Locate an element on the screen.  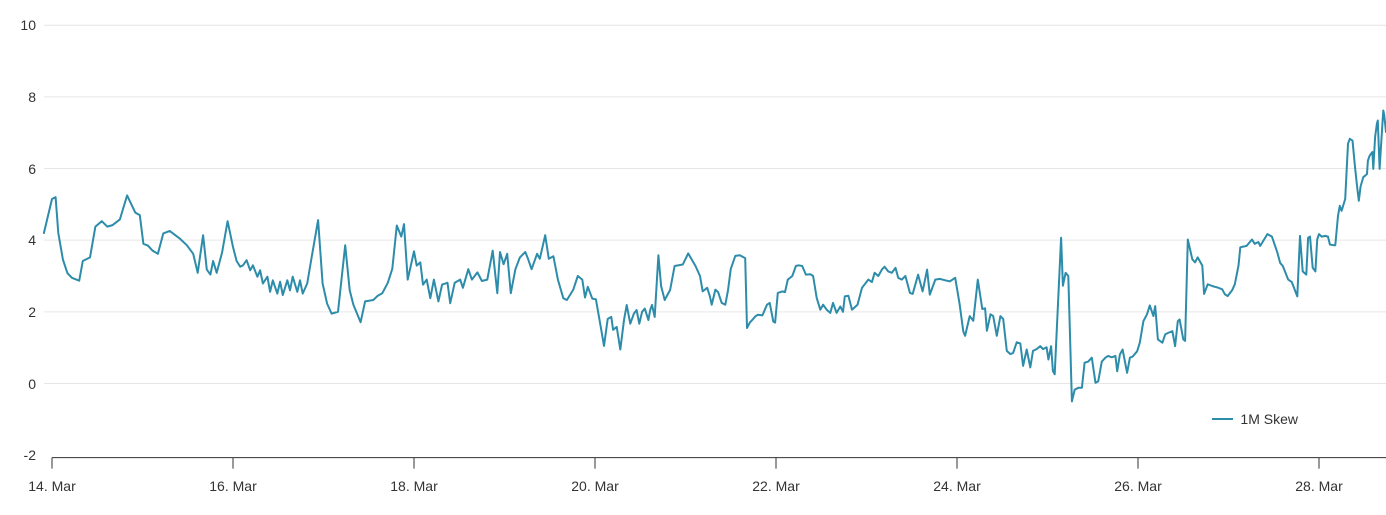
legend-item-1m-skew: 1M Skew is located at coordinates (1255, 419).